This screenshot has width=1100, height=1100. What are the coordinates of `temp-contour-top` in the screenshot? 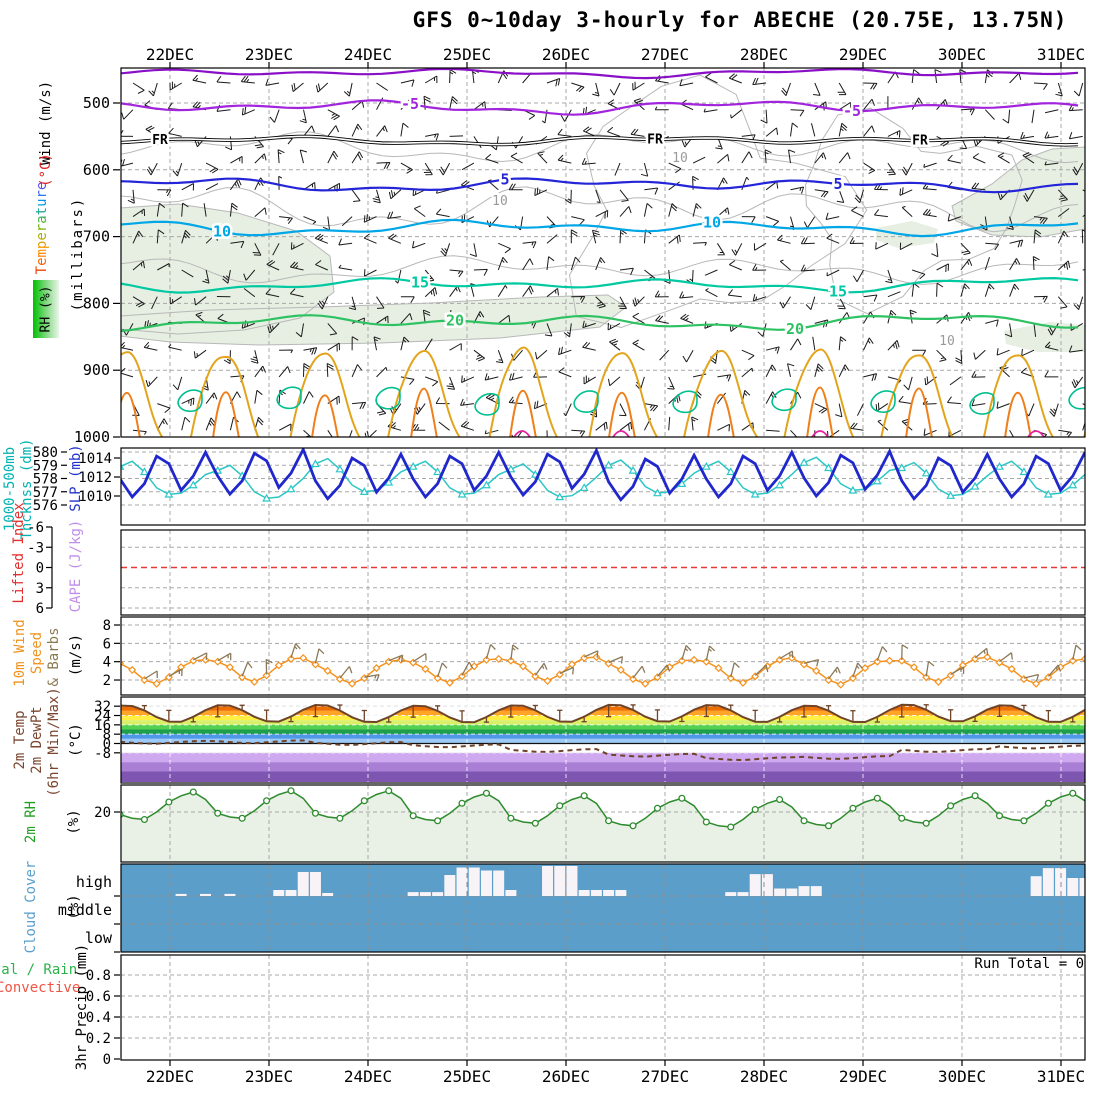 It's located at (600, 74).